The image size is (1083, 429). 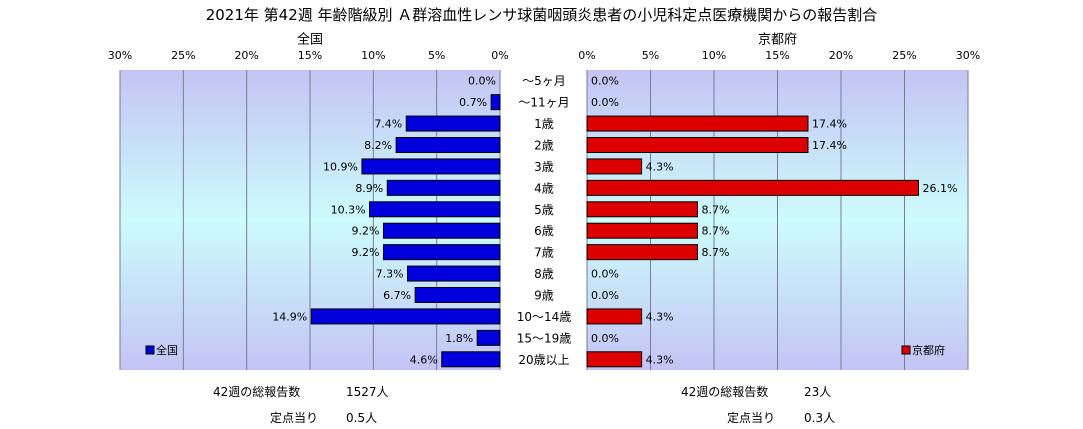 What do you see at coordinates (714, 55) in the screenshot?
I see `kyoto-x-tick-label: 10%` at bounding box center [714, 55].